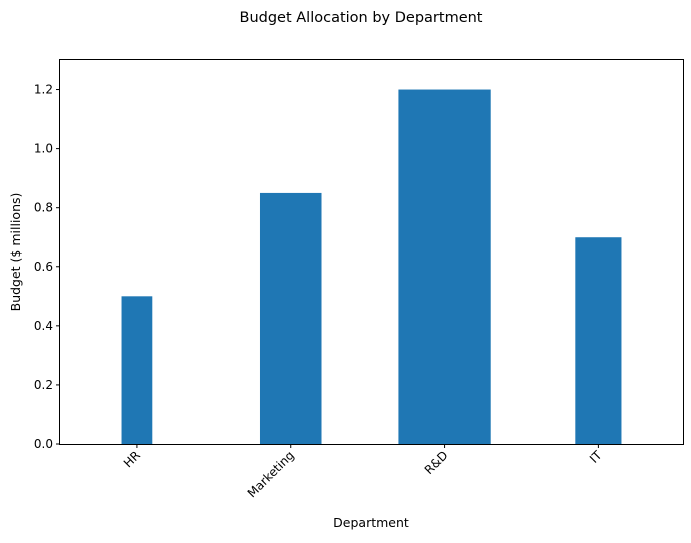 The height and width of the screenshot is (543, 691). Describe the element at coordinates (43, 90) in the screenshot. I see `y-tick-label: 1.2` at that location.